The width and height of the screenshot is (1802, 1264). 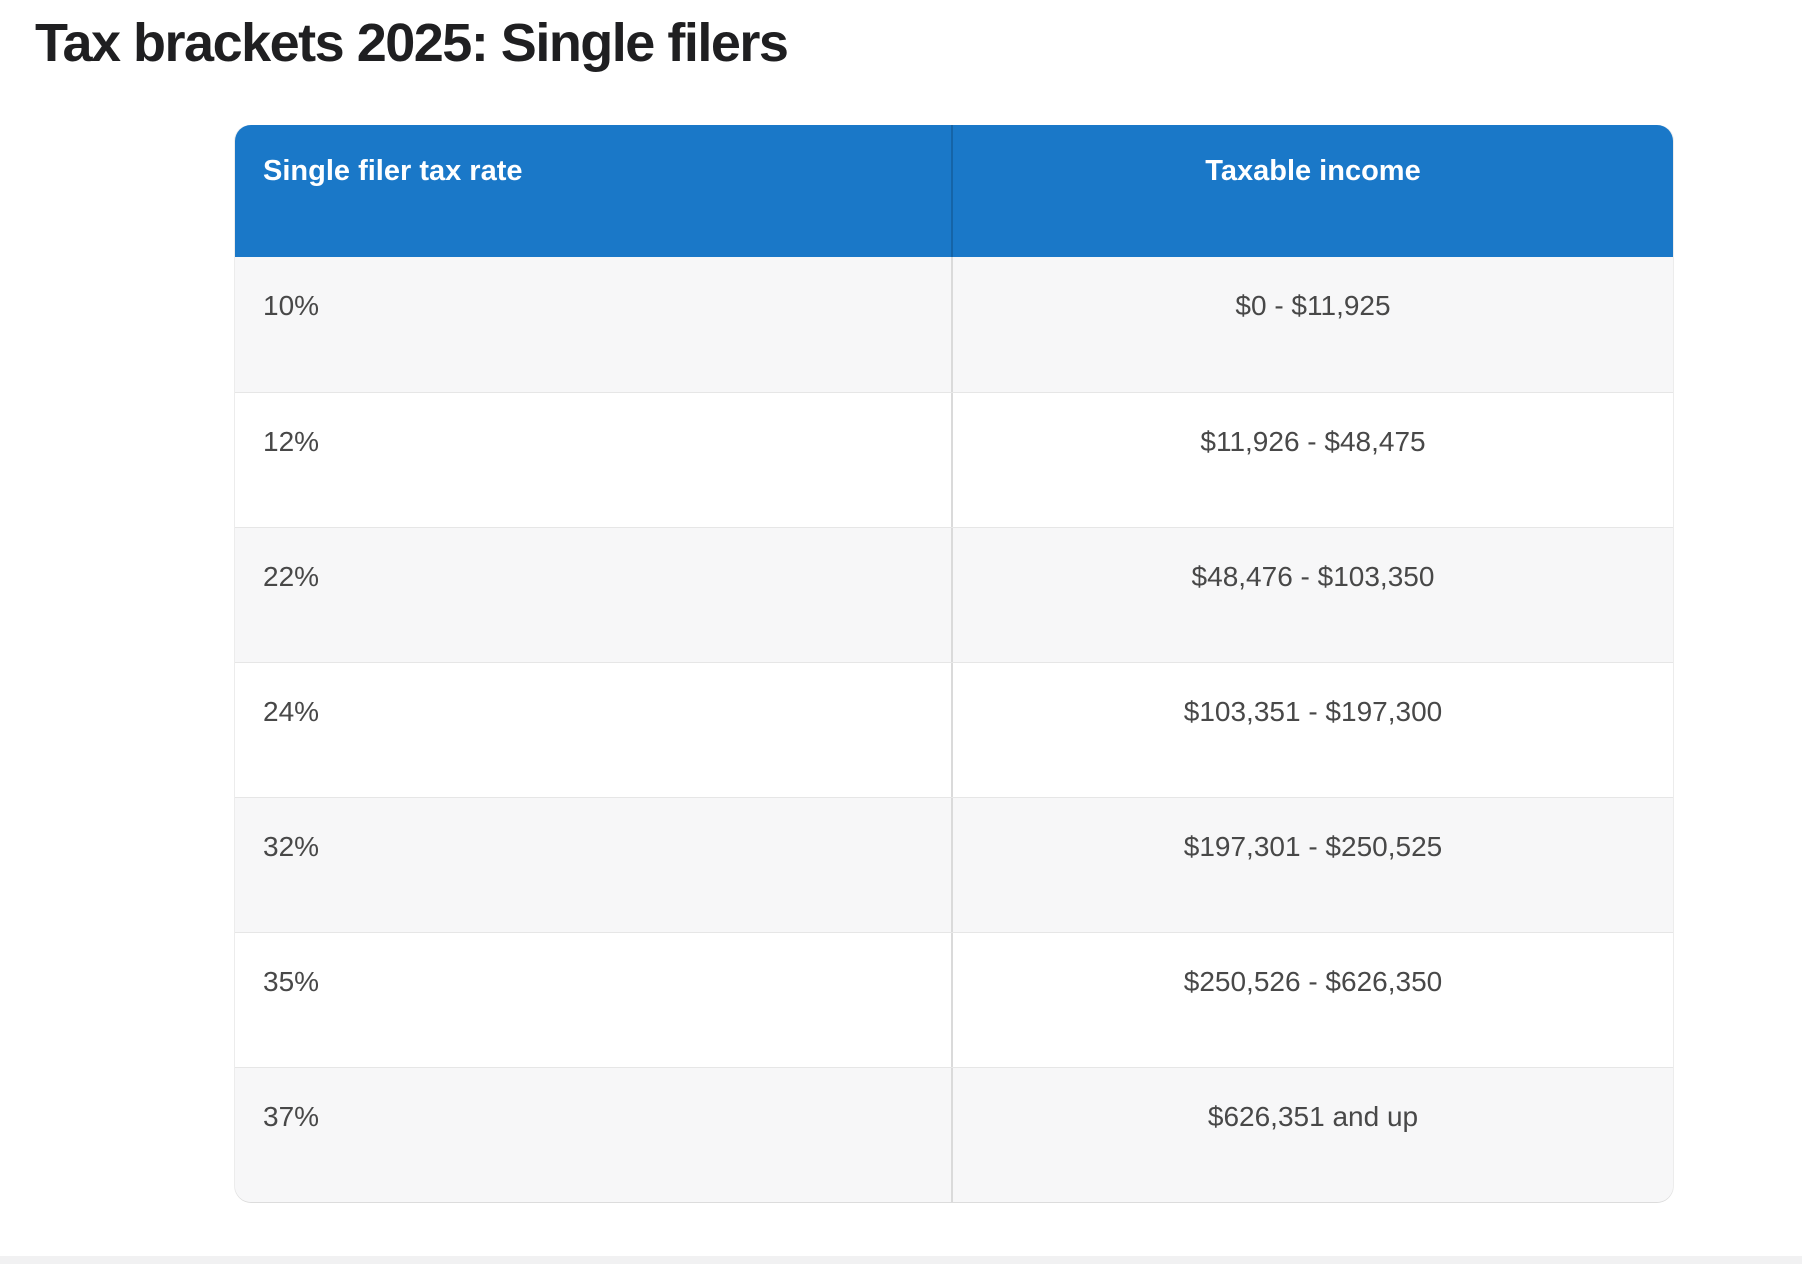 I want to click on table-header-row: Single filer tax rate Taxable income, so click(x=954, y=191).